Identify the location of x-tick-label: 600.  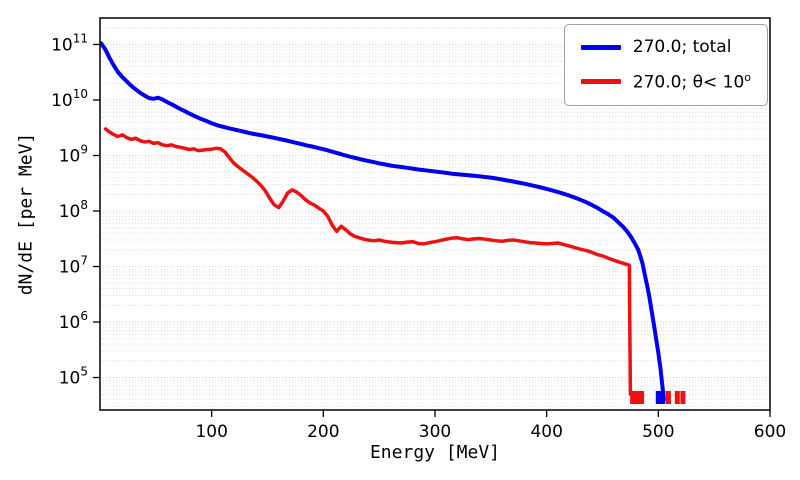
(770, 432).